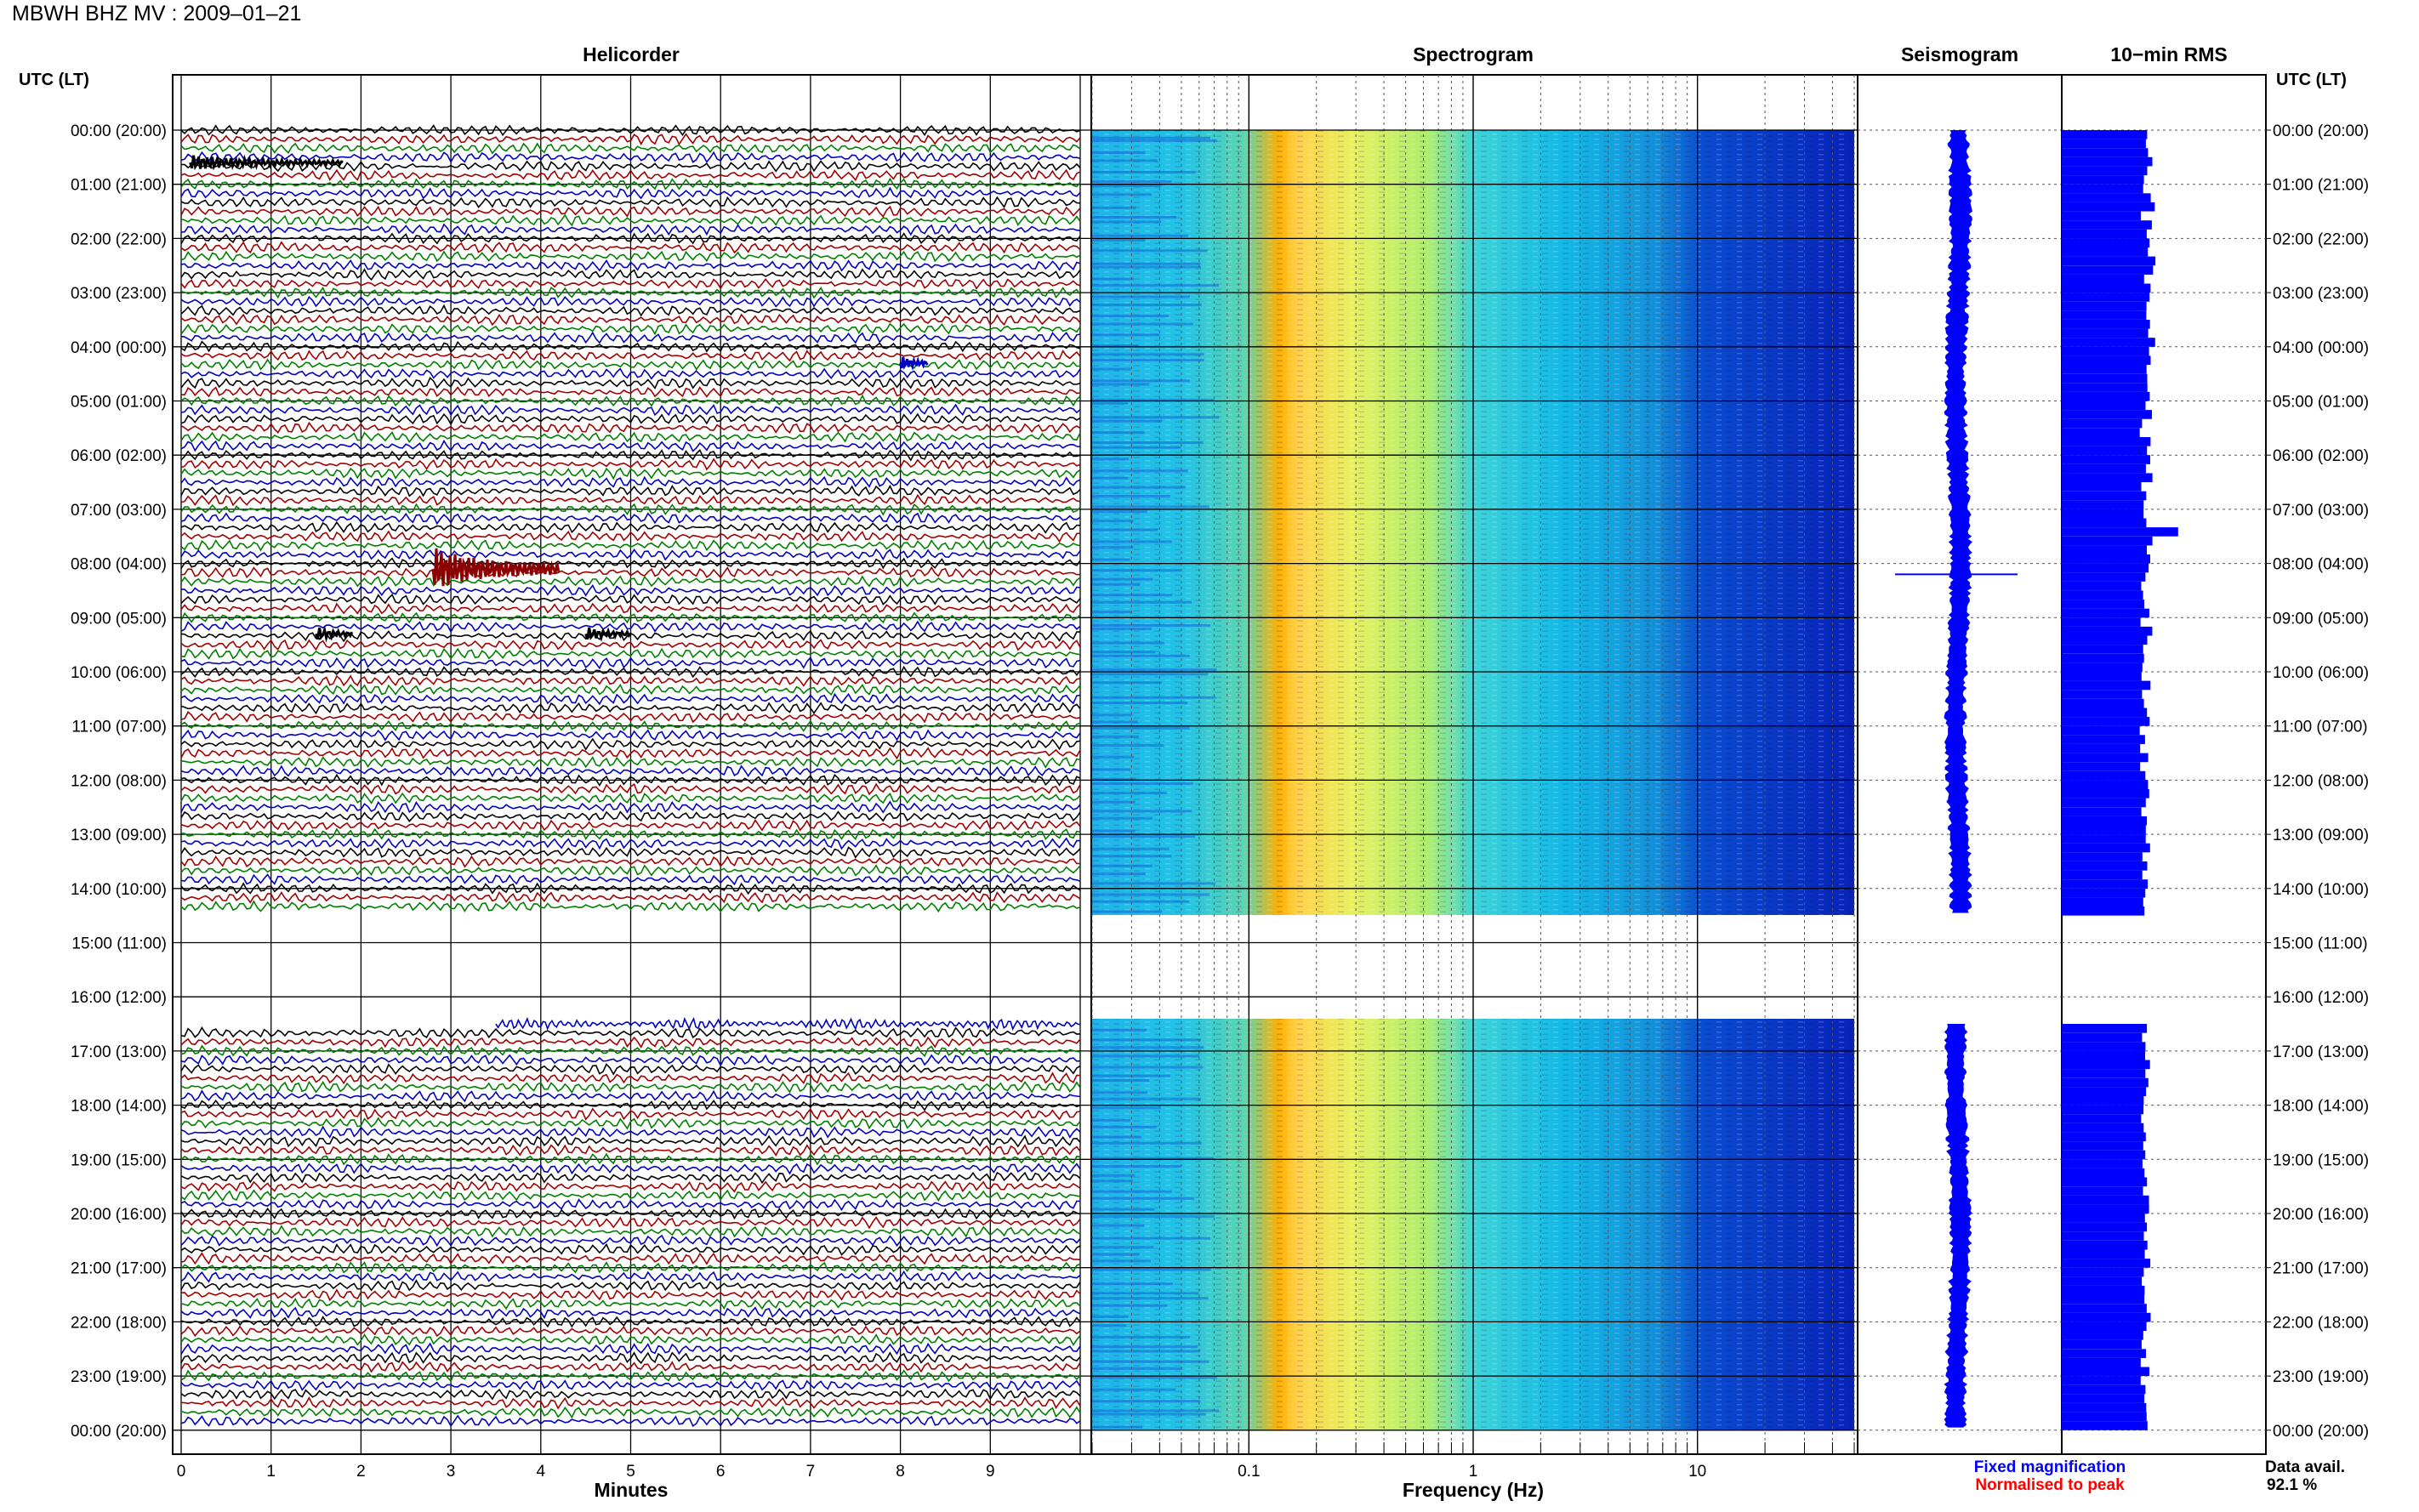  I want to click on spectrogram-xtick-label: 10, so click(1697, 1472).